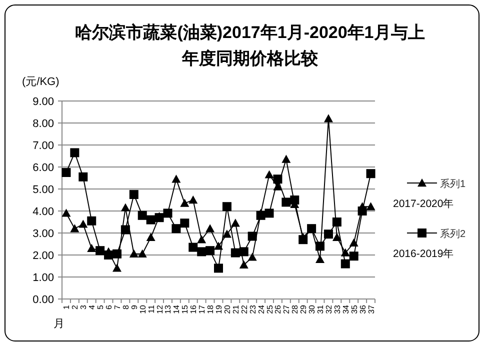 The image size is (485, 347). What do you see at coordinates (151, 309) in the screenshot?
I see `x-tick-label: 11` at bounding box center [151, 309].